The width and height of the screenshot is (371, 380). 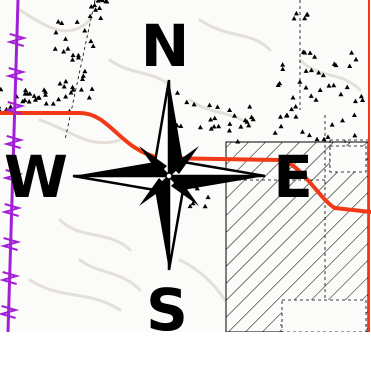 I want to click on boundary-line, so click(x=14, y=166).